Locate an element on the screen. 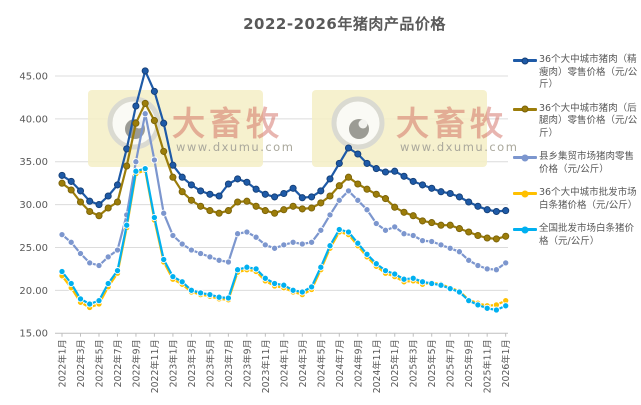 This screenshot has width=641, height=405. svg-text: 2024年9月 is located at coordinates (358, 363).